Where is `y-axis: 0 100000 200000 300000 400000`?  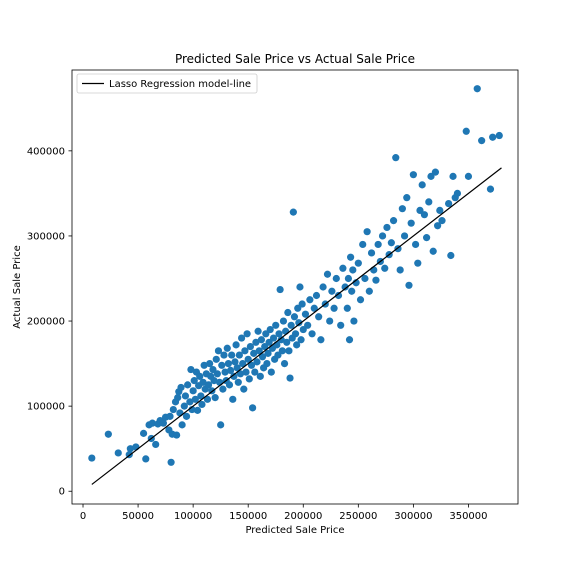 y-axis: 0 100000 200000 300000 400000 is located at coordinates (49, 322).